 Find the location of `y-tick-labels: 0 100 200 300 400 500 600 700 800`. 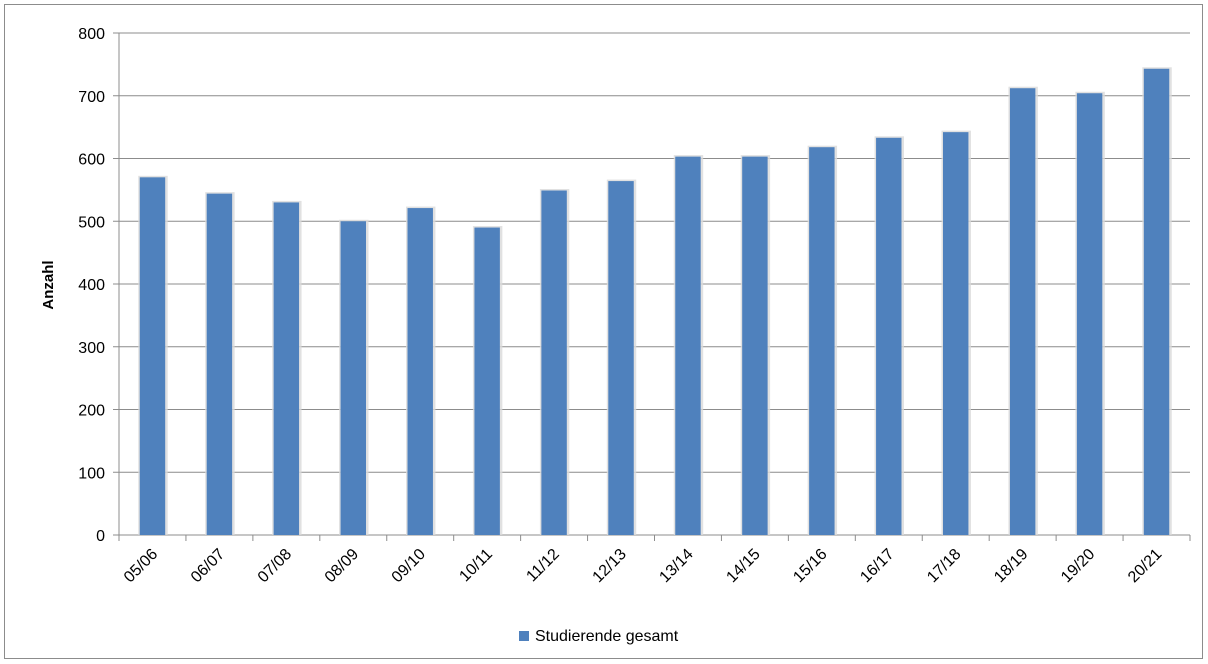

y-tick-labels: 0 100 200 300 400 500 600 700 800 is located at coordinates (91, 285).